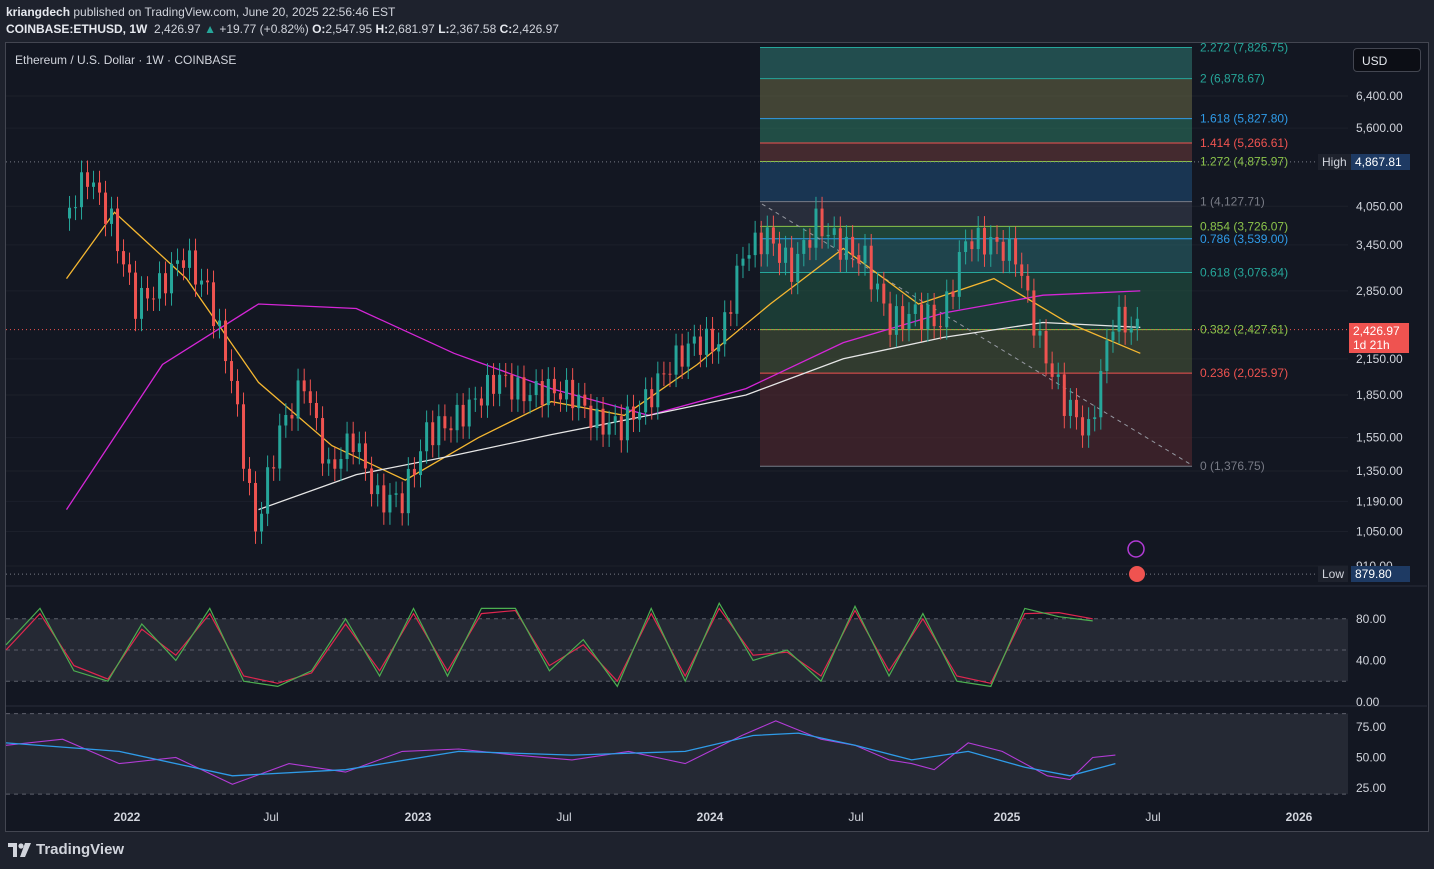  I want to click on author-name: kriangdech, so click(38, 12).